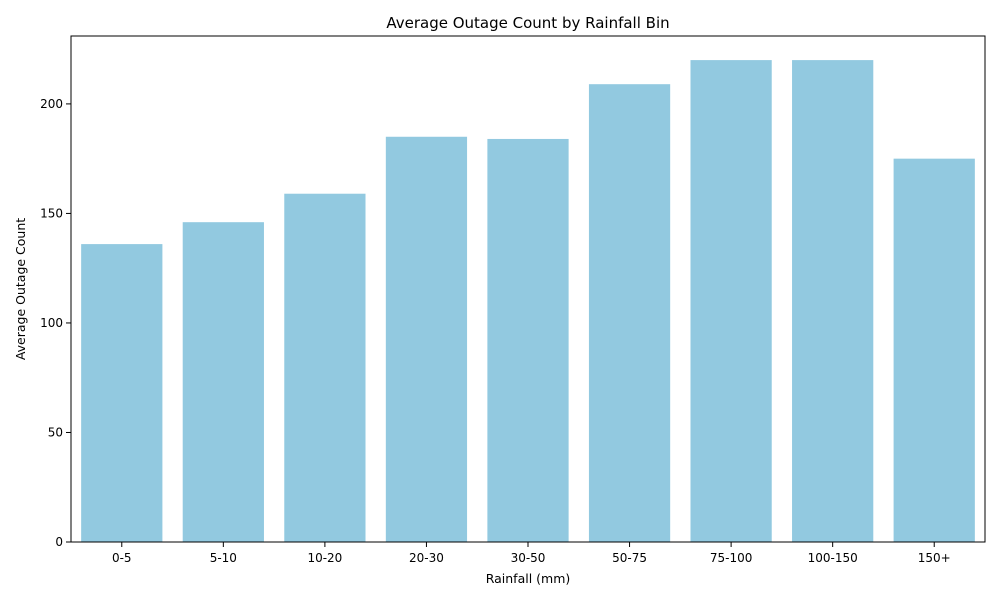 This screenshot has height=600, width=1000. What do you see at coordinates (51, 213) in the screenshot?
I see `y-tick-label: 150` at bounding box center [51, 213].